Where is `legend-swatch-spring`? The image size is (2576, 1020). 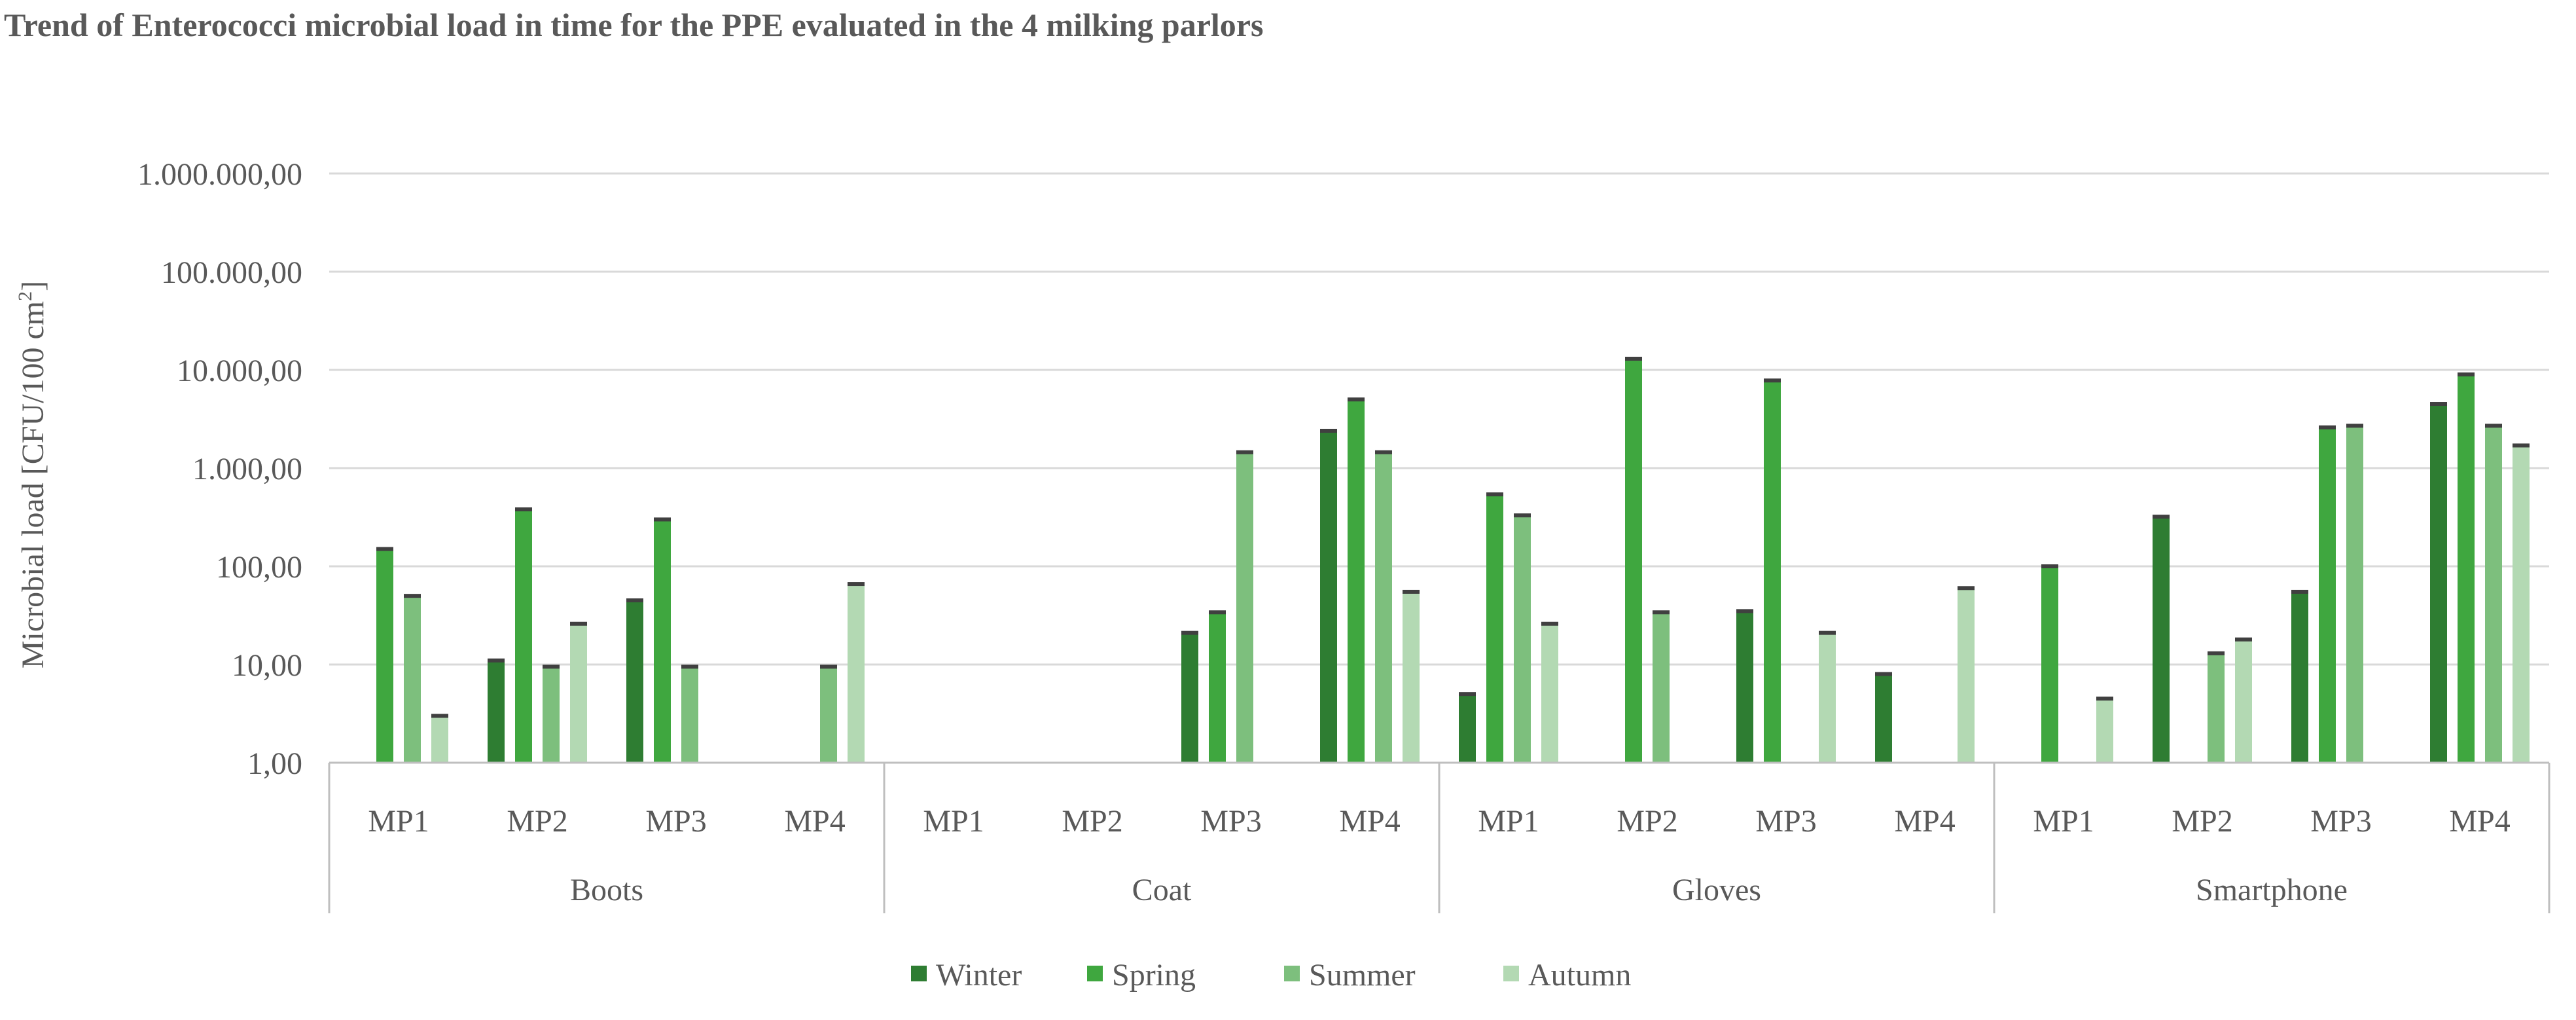 legend-swatch-spring is located at coordinates (1095, 973).